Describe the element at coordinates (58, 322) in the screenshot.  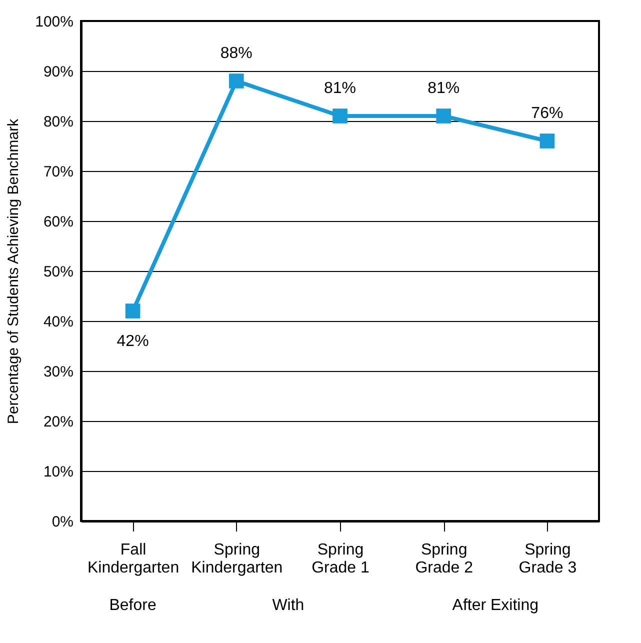
I see `y-tick-label: 40%` at that location.